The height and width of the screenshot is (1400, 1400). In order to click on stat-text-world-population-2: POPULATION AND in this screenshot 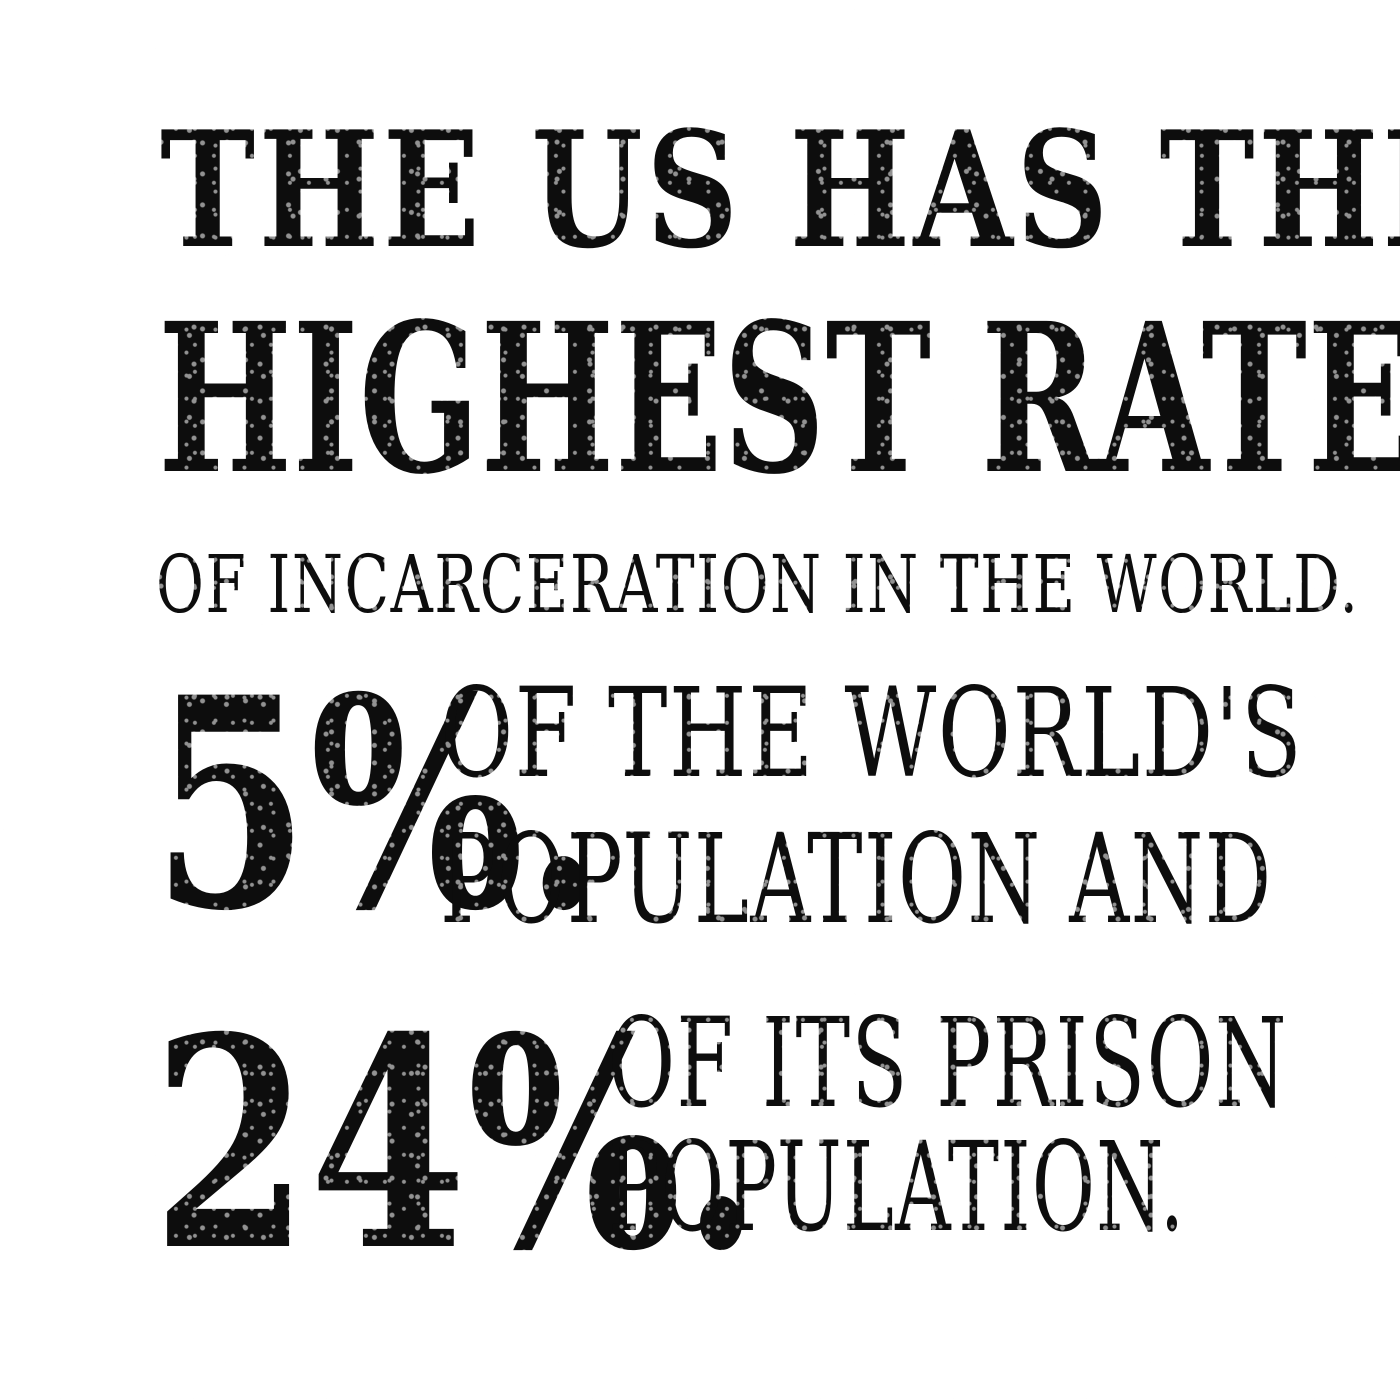, I will do `click(856, 880)`.